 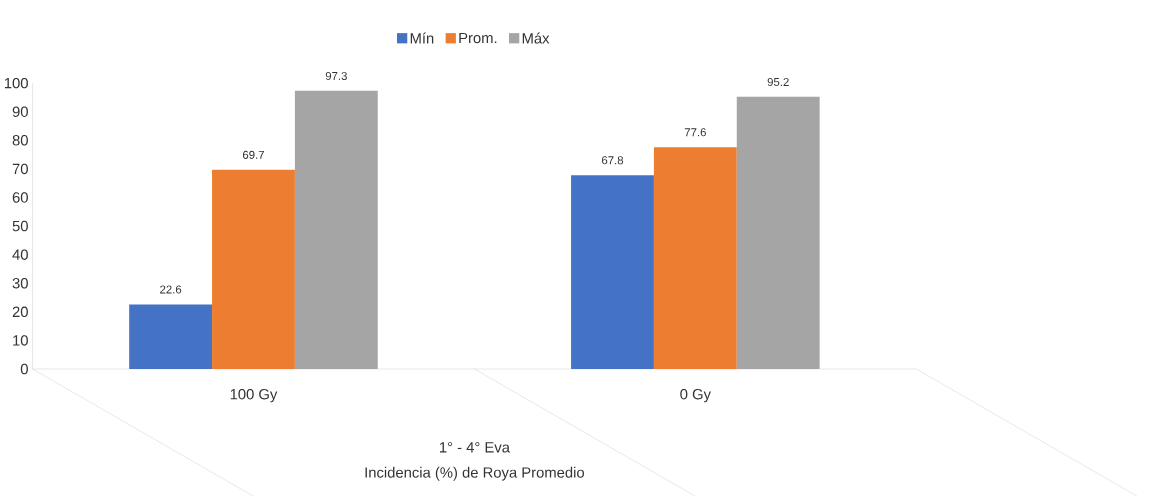 I want to click on x-tick-label: 0 Gy, so click(x=695, y=395).